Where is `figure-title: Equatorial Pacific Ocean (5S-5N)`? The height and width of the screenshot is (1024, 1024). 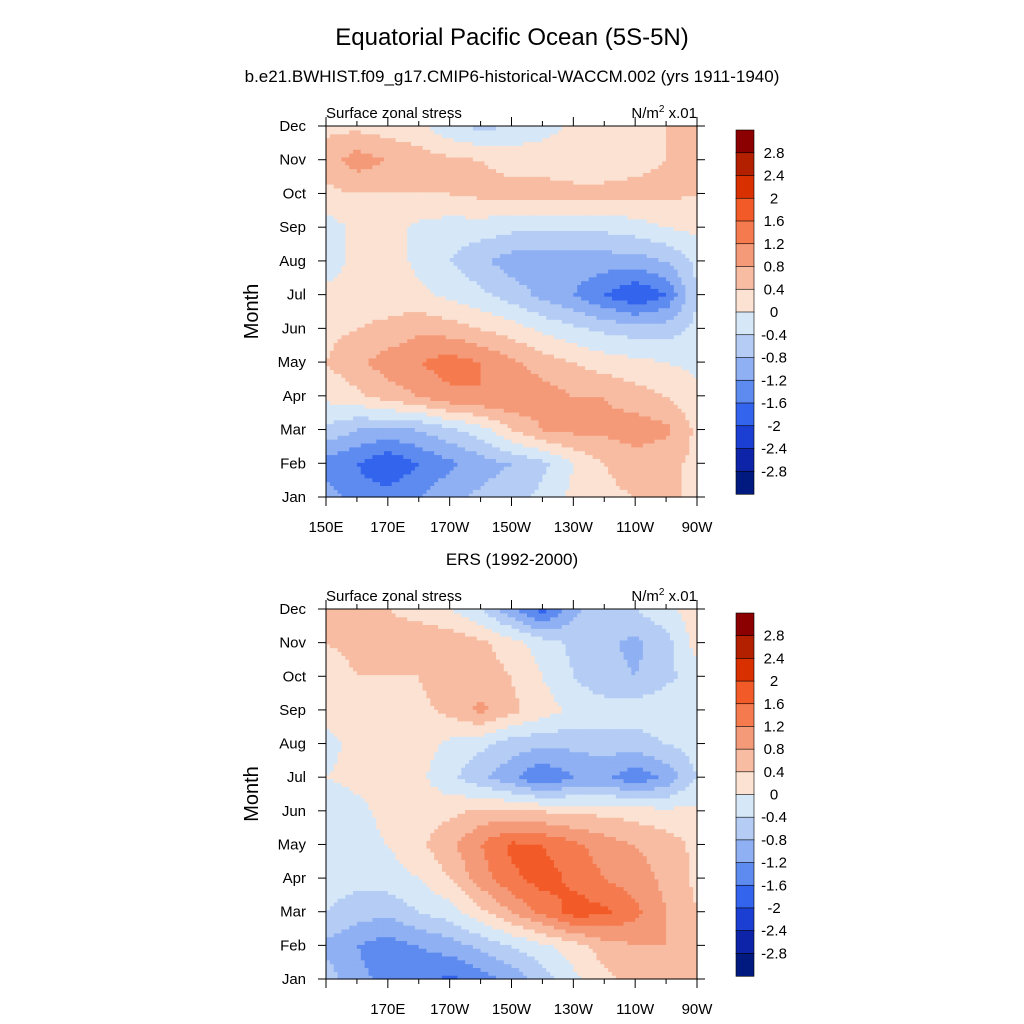
figure-title: Equatorial Pacific Ocean (5S-5N) is located at coordinates (511, 37).